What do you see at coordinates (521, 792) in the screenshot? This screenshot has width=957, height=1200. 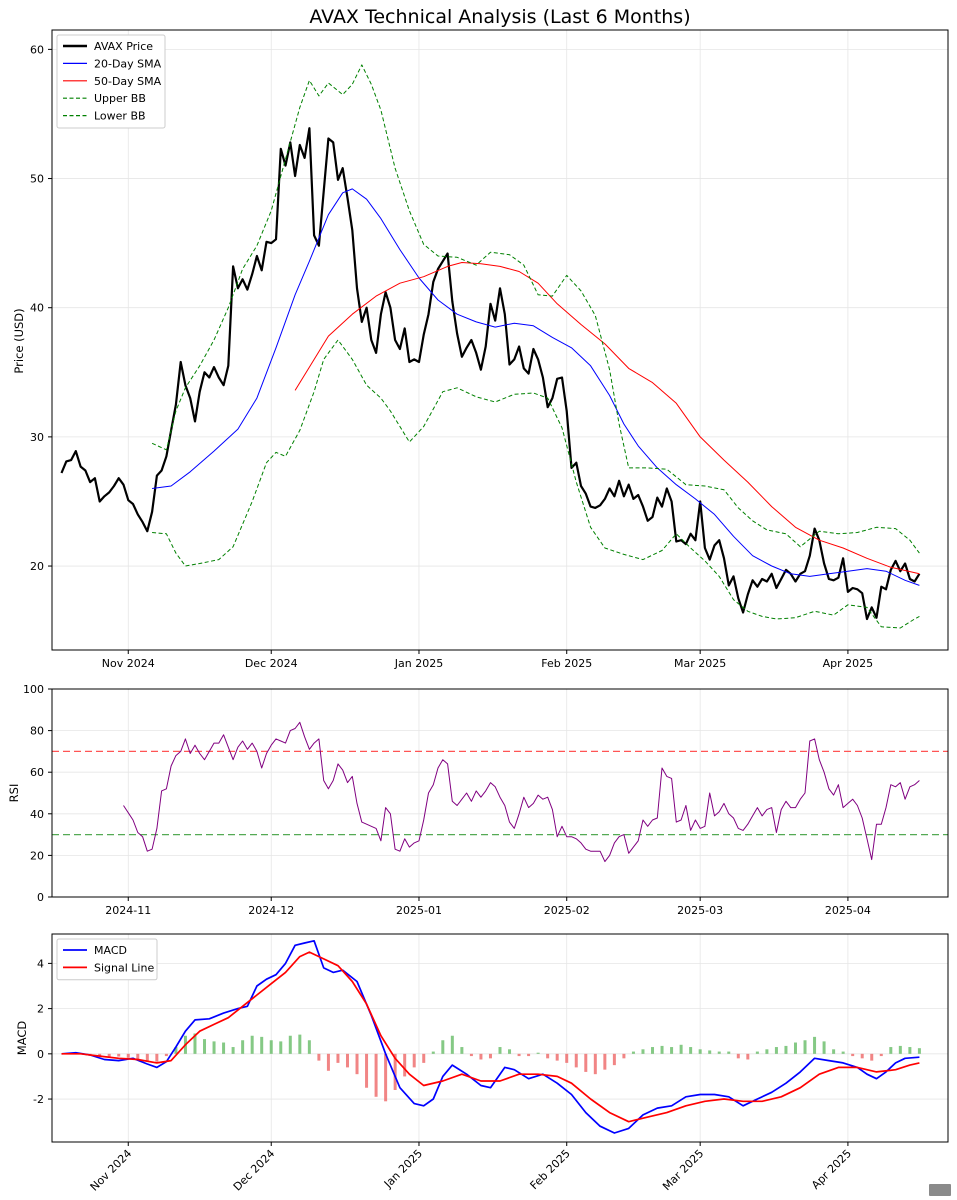 I see `rsi-series-line` at bounding box center [521, 792].